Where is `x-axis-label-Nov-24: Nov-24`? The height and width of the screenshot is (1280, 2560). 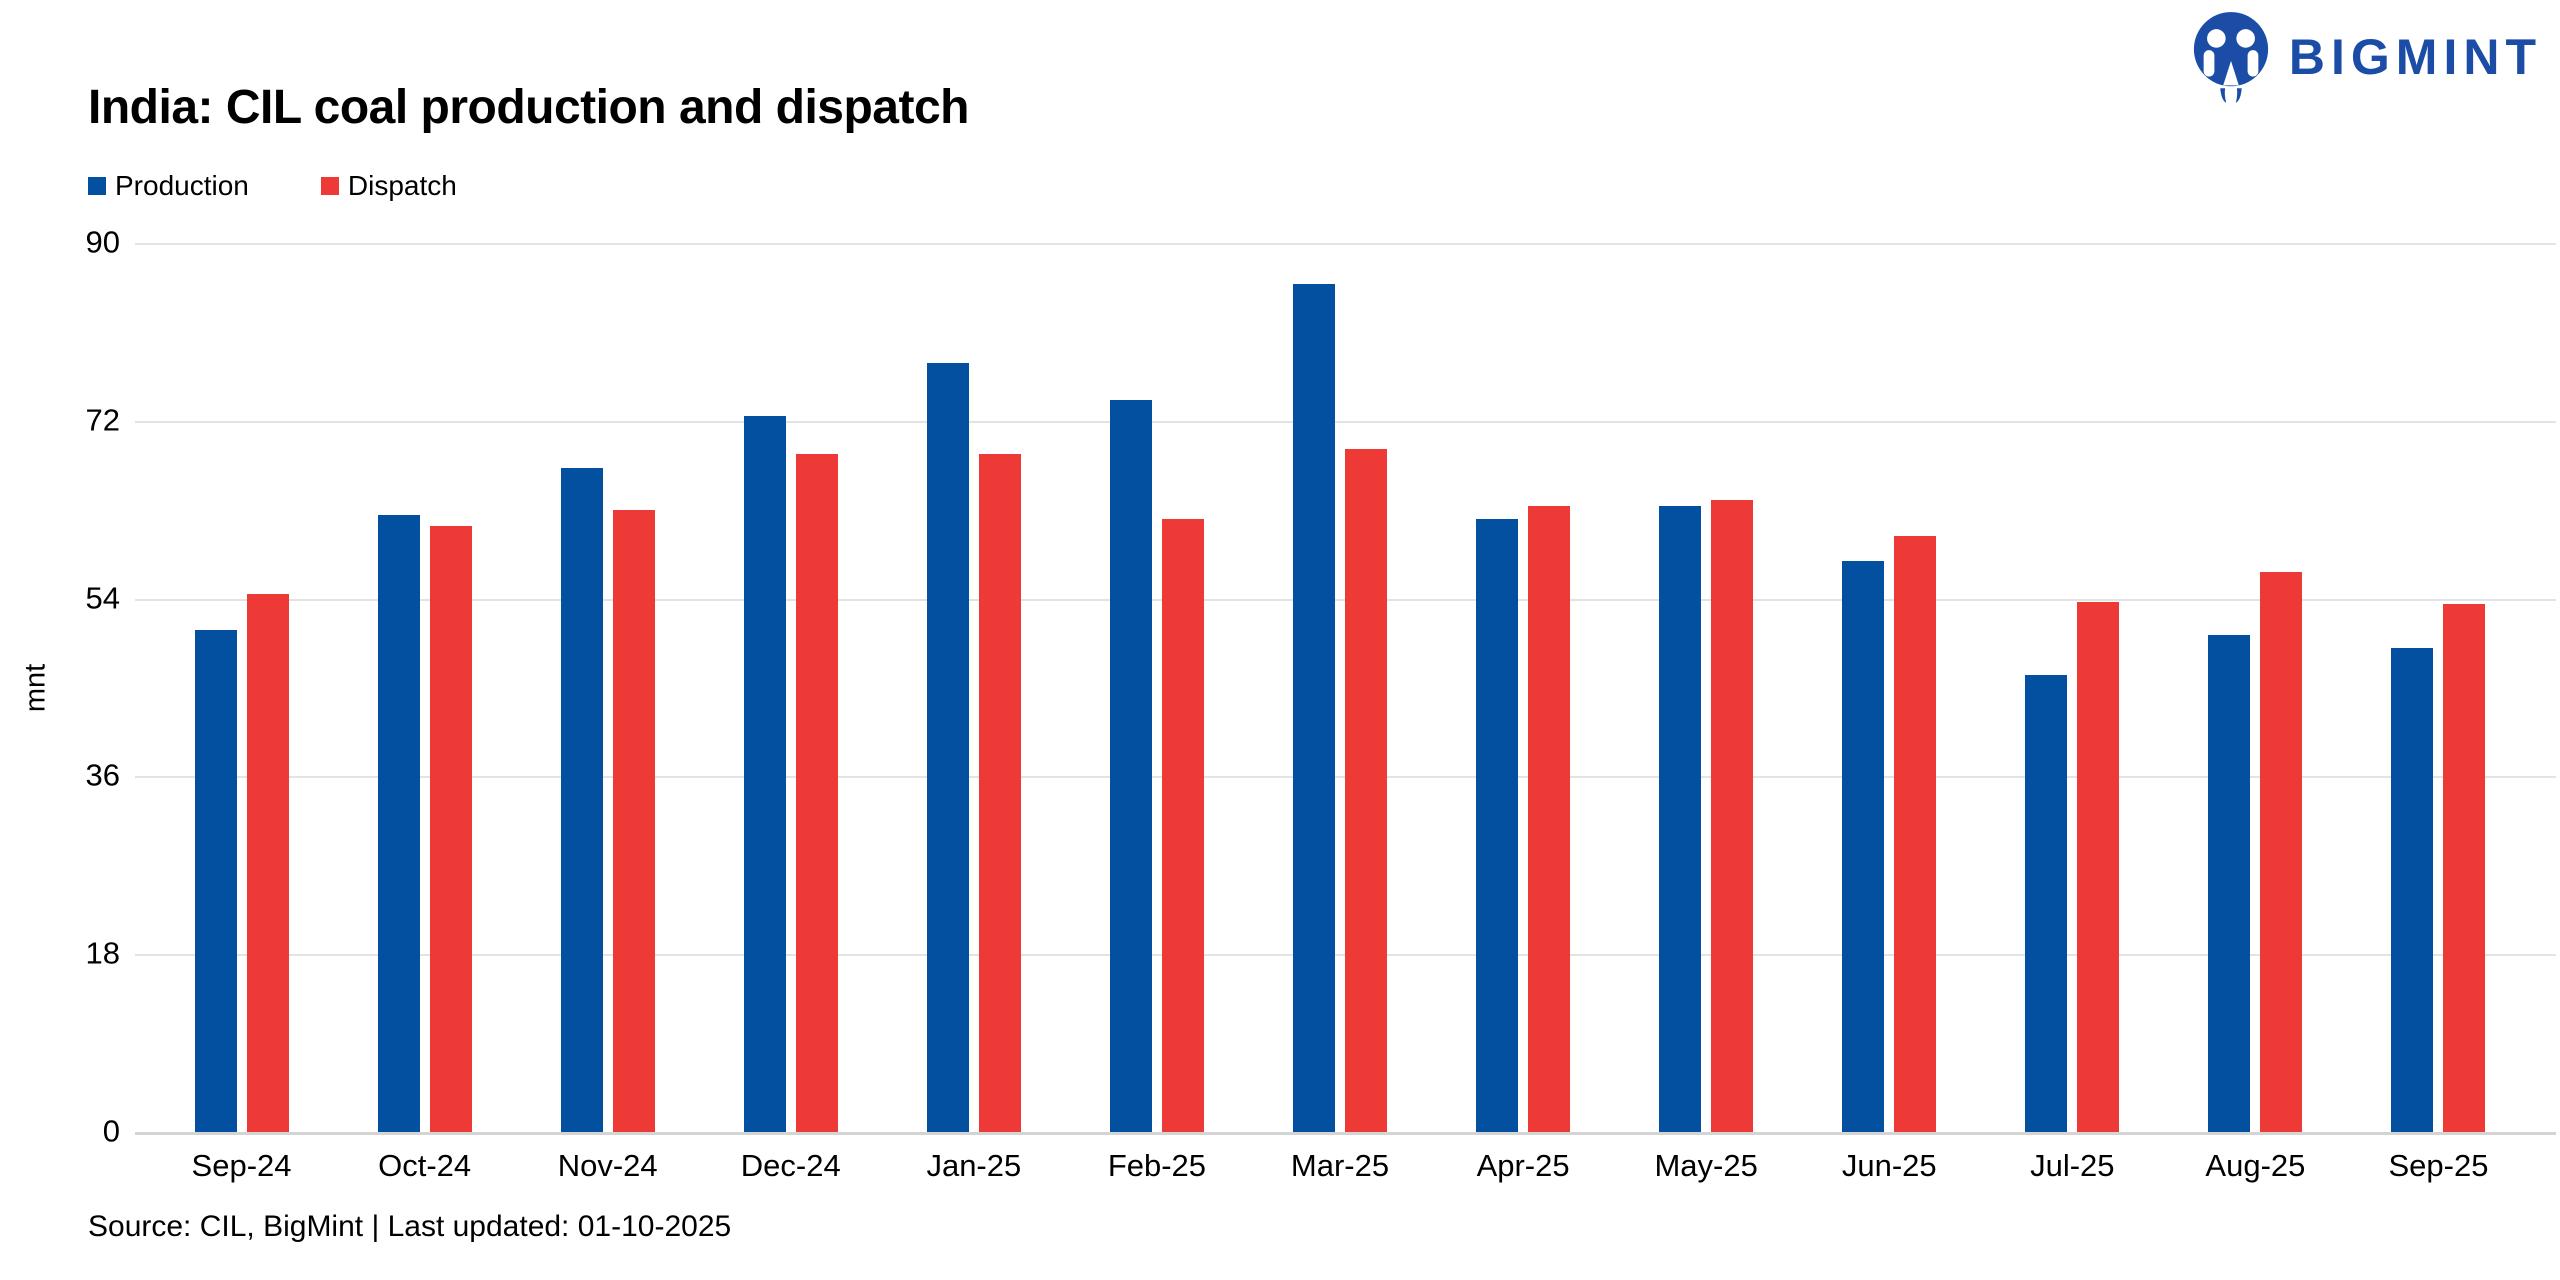 x-axis-label-Nov-24: Nov-24 is located at coordinates (607, 1165).